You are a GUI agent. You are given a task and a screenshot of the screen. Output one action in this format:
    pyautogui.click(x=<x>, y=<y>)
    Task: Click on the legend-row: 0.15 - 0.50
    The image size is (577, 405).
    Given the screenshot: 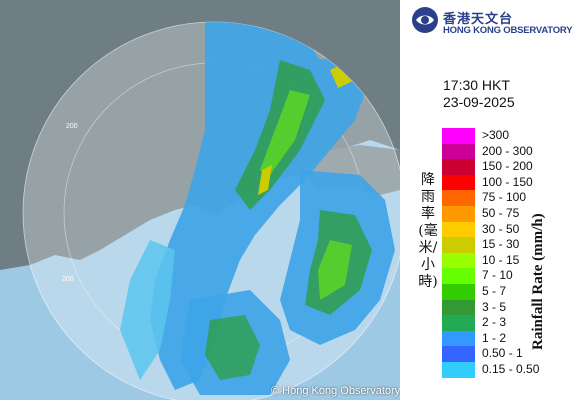 What is the action you would take?
    pyautogui.click(x=502, y=369)
    